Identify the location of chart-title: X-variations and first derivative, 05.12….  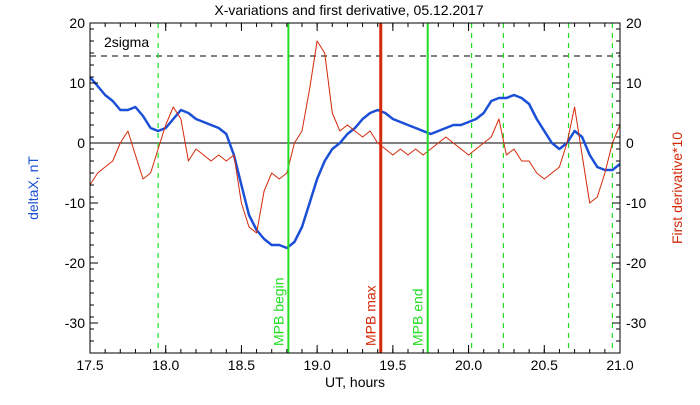
(348, 10).